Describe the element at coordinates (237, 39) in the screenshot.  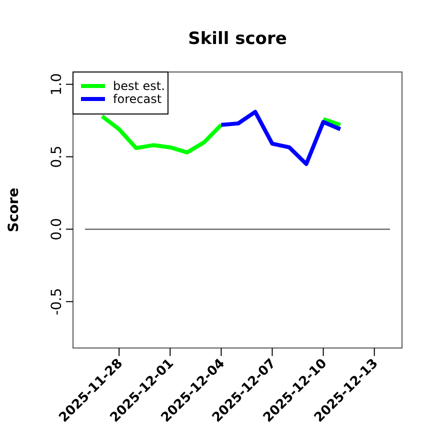
I see `chart-title: Skill score` at that location.